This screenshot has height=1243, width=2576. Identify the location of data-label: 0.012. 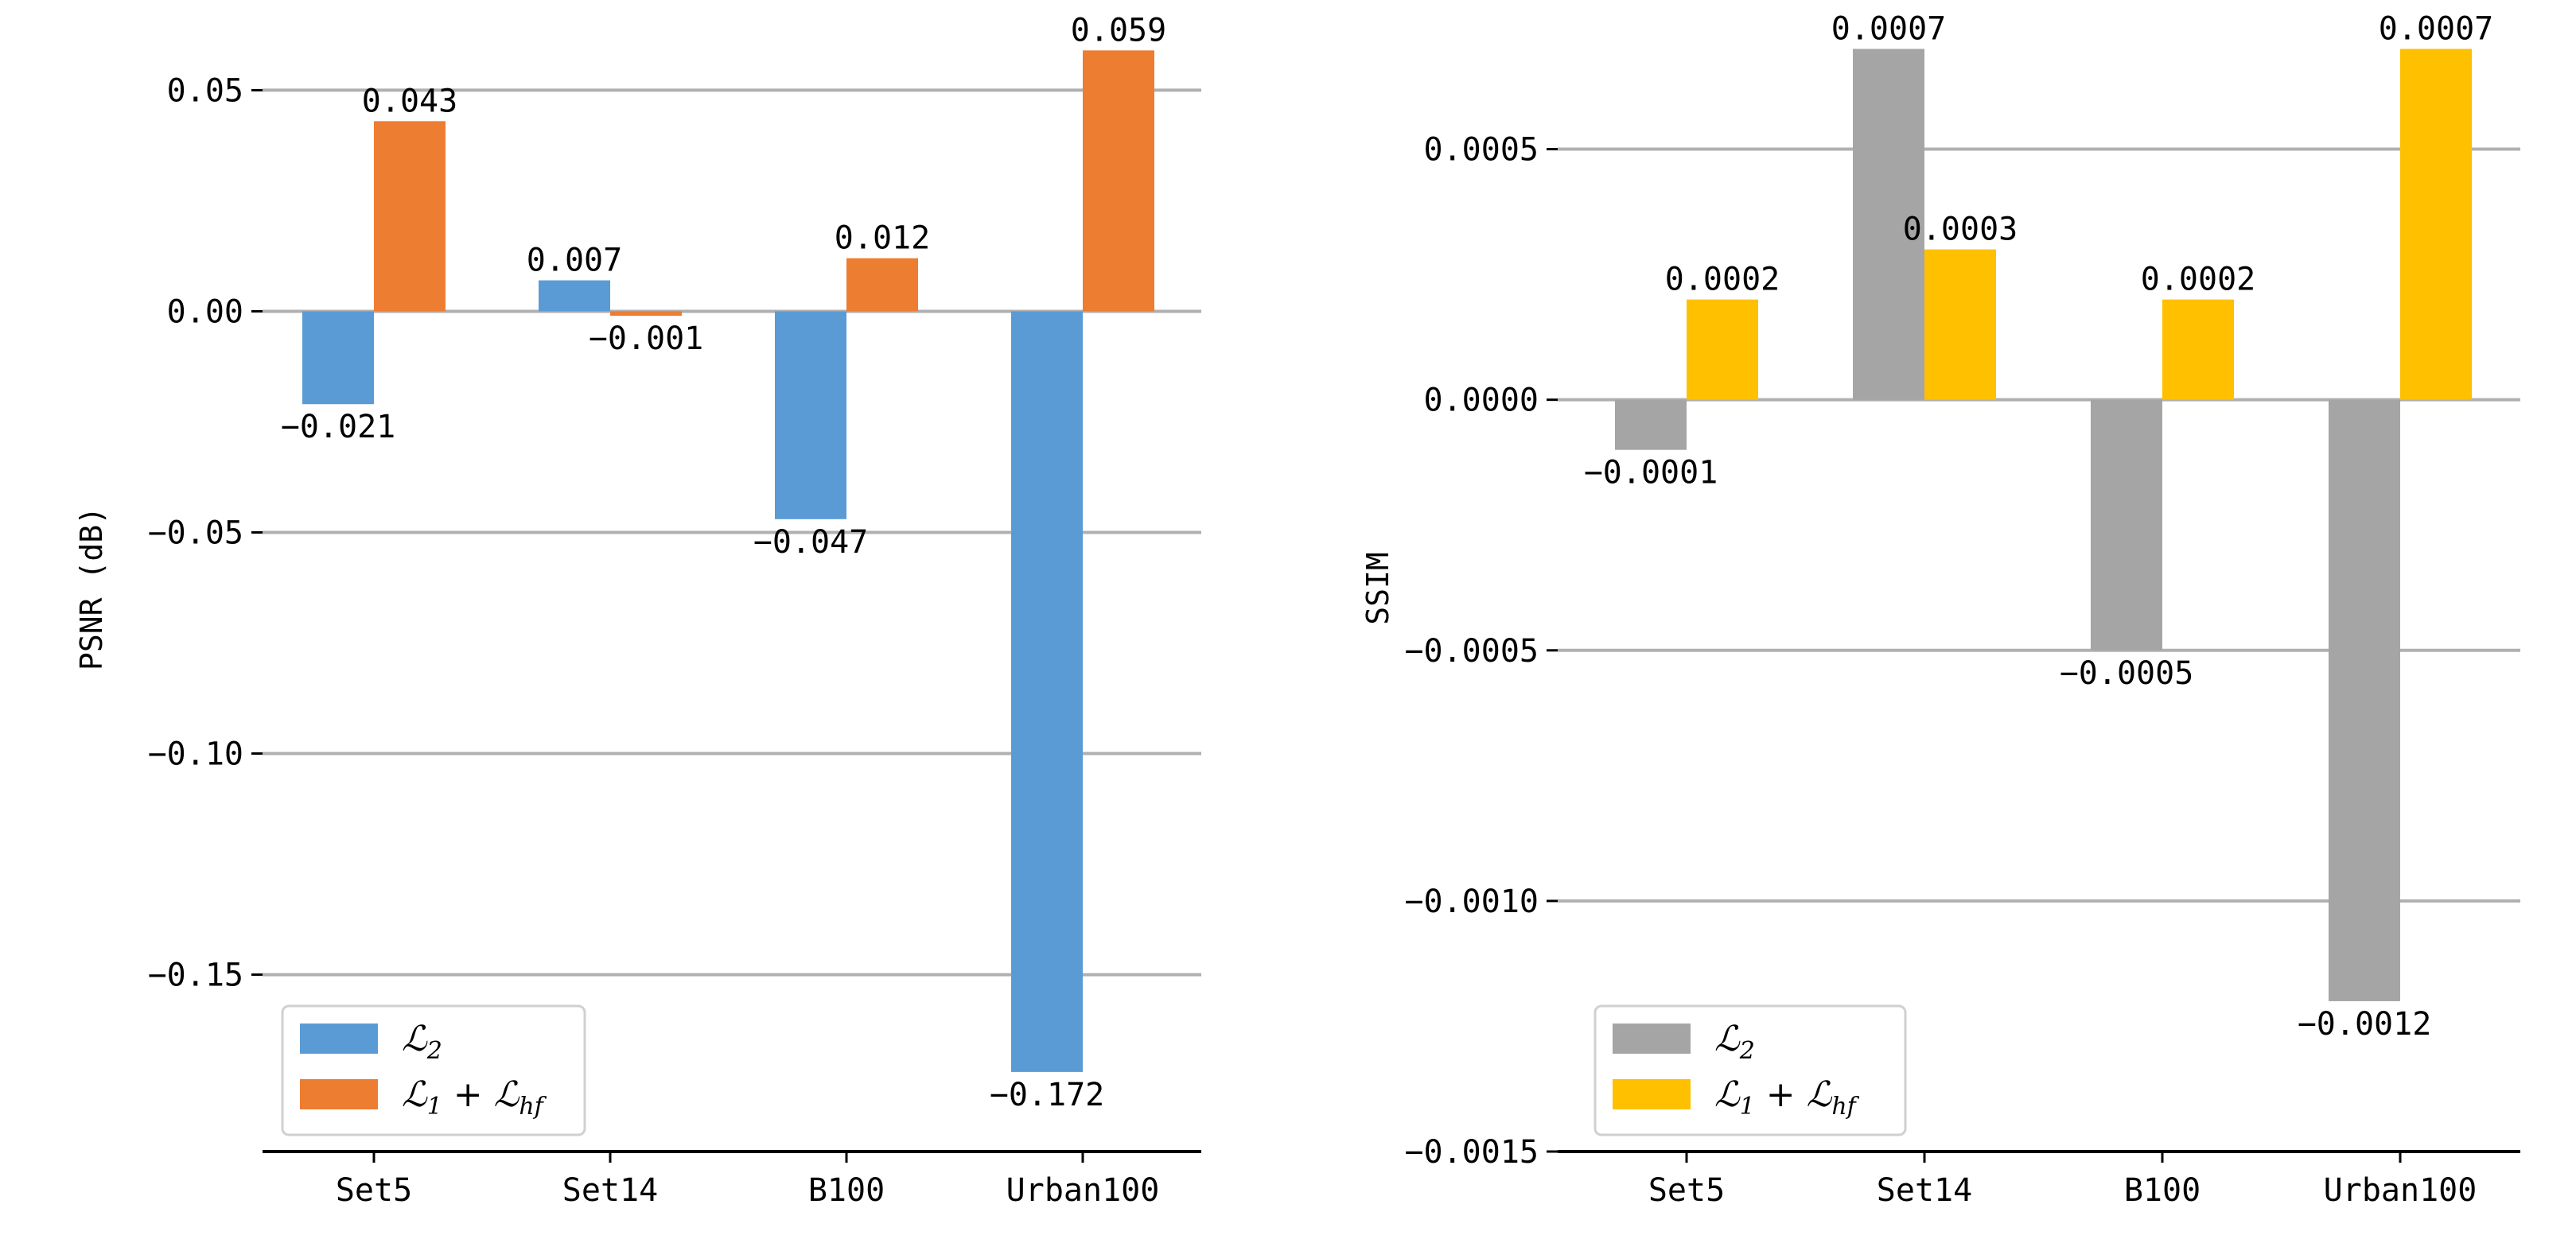
(883, 238).